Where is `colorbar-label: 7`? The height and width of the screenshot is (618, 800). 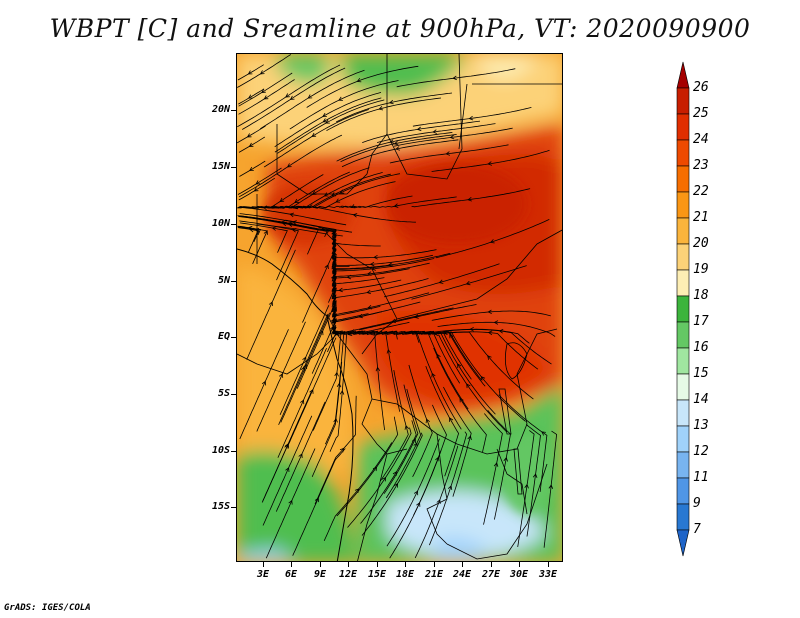
colorbar-label: 7 is located at coordinates (697, 529).